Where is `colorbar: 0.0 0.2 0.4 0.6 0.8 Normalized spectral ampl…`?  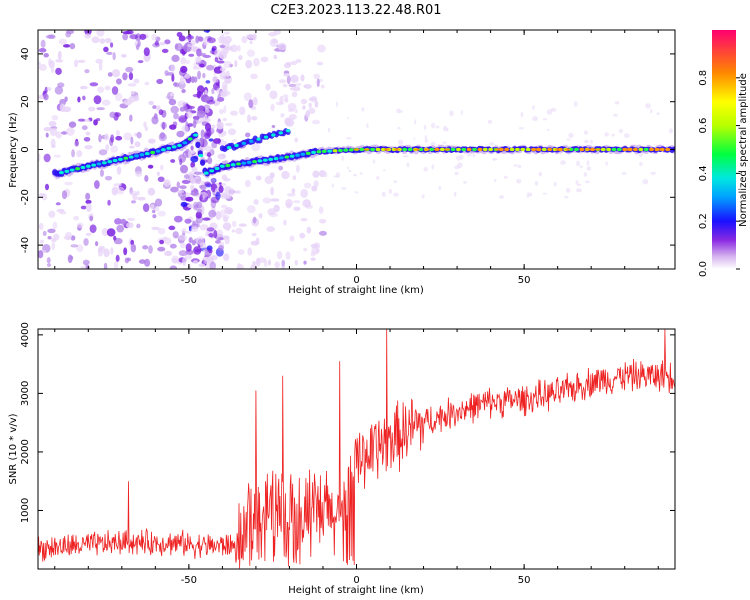 colorbar: 0.0 0.2 0.4 0.6 0.8 Normalized spectral ampl… is located at coordinates (723, 153).